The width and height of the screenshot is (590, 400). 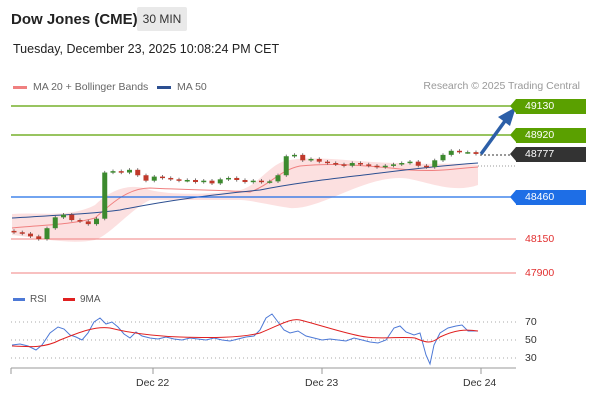 What do you see at coordinates (245, 333) in the screenshot?
I see `rsi-ma-line` at bounding box center [245, 333].